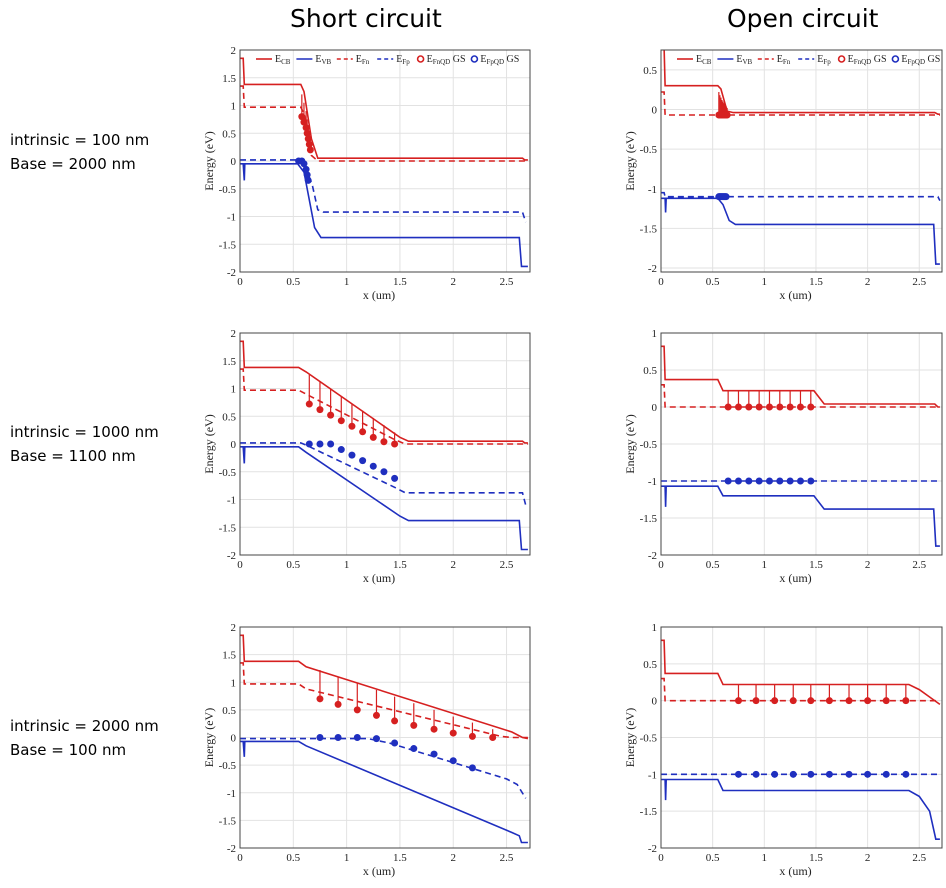 Image resolution: width=946 pixels, height=888 pixels. I want to click on series-e-vb, so click(384, 215).